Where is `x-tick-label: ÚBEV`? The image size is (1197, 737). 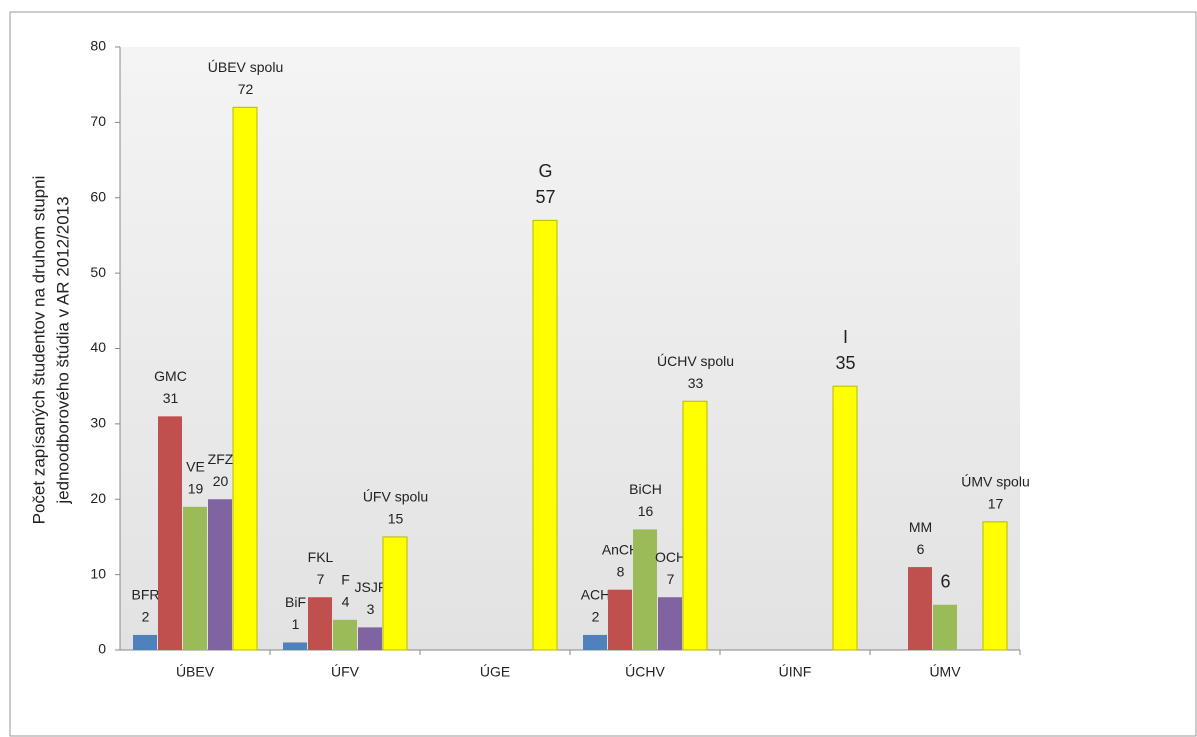 x-tick-label: ÚBEV is located at coordinates (195, 672).